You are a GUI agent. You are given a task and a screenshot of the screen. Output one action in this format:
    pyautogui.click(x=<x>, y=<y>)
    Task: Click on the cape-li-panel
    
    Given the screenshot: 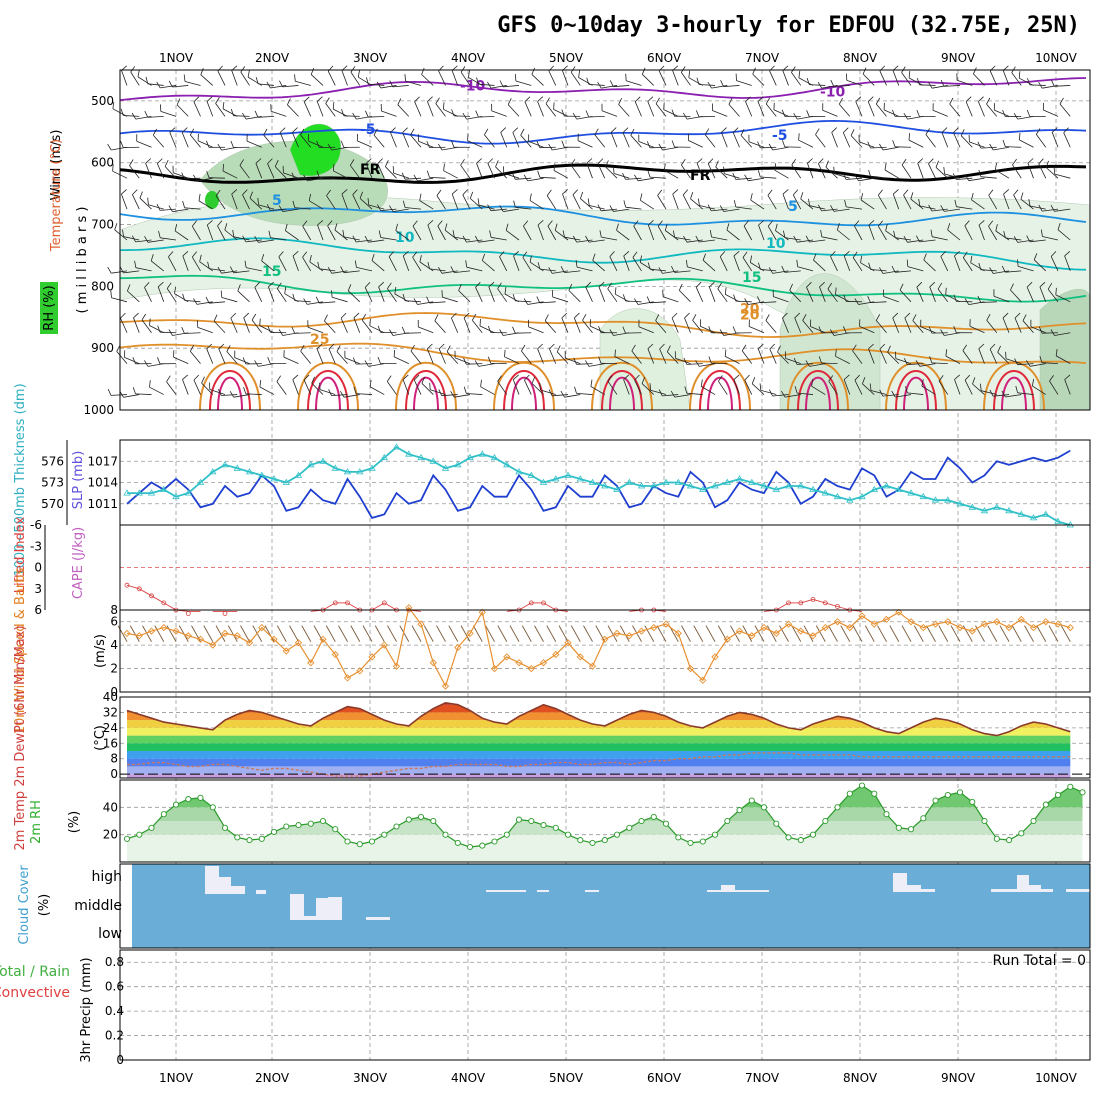 What is the action you would take?
    pyautogui.click(x=605, y=591)
    